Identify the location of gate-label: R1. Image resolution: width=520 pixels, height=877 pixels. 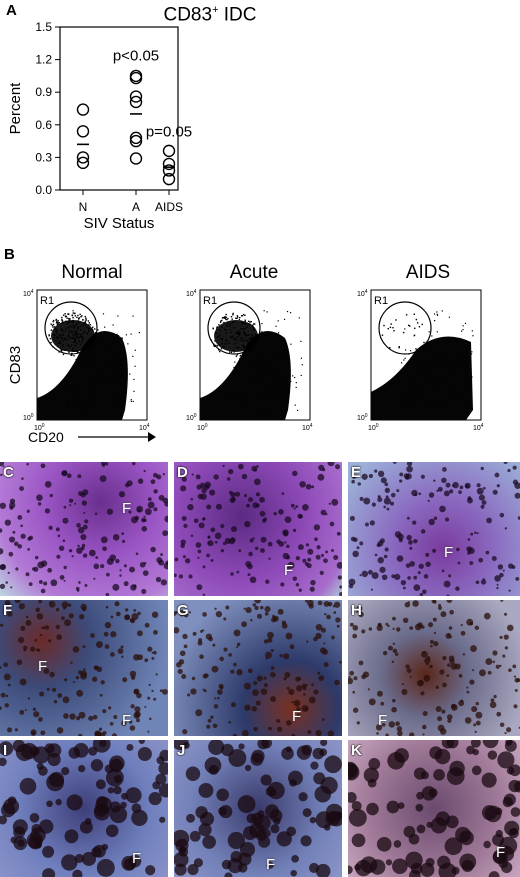
(47, 301).